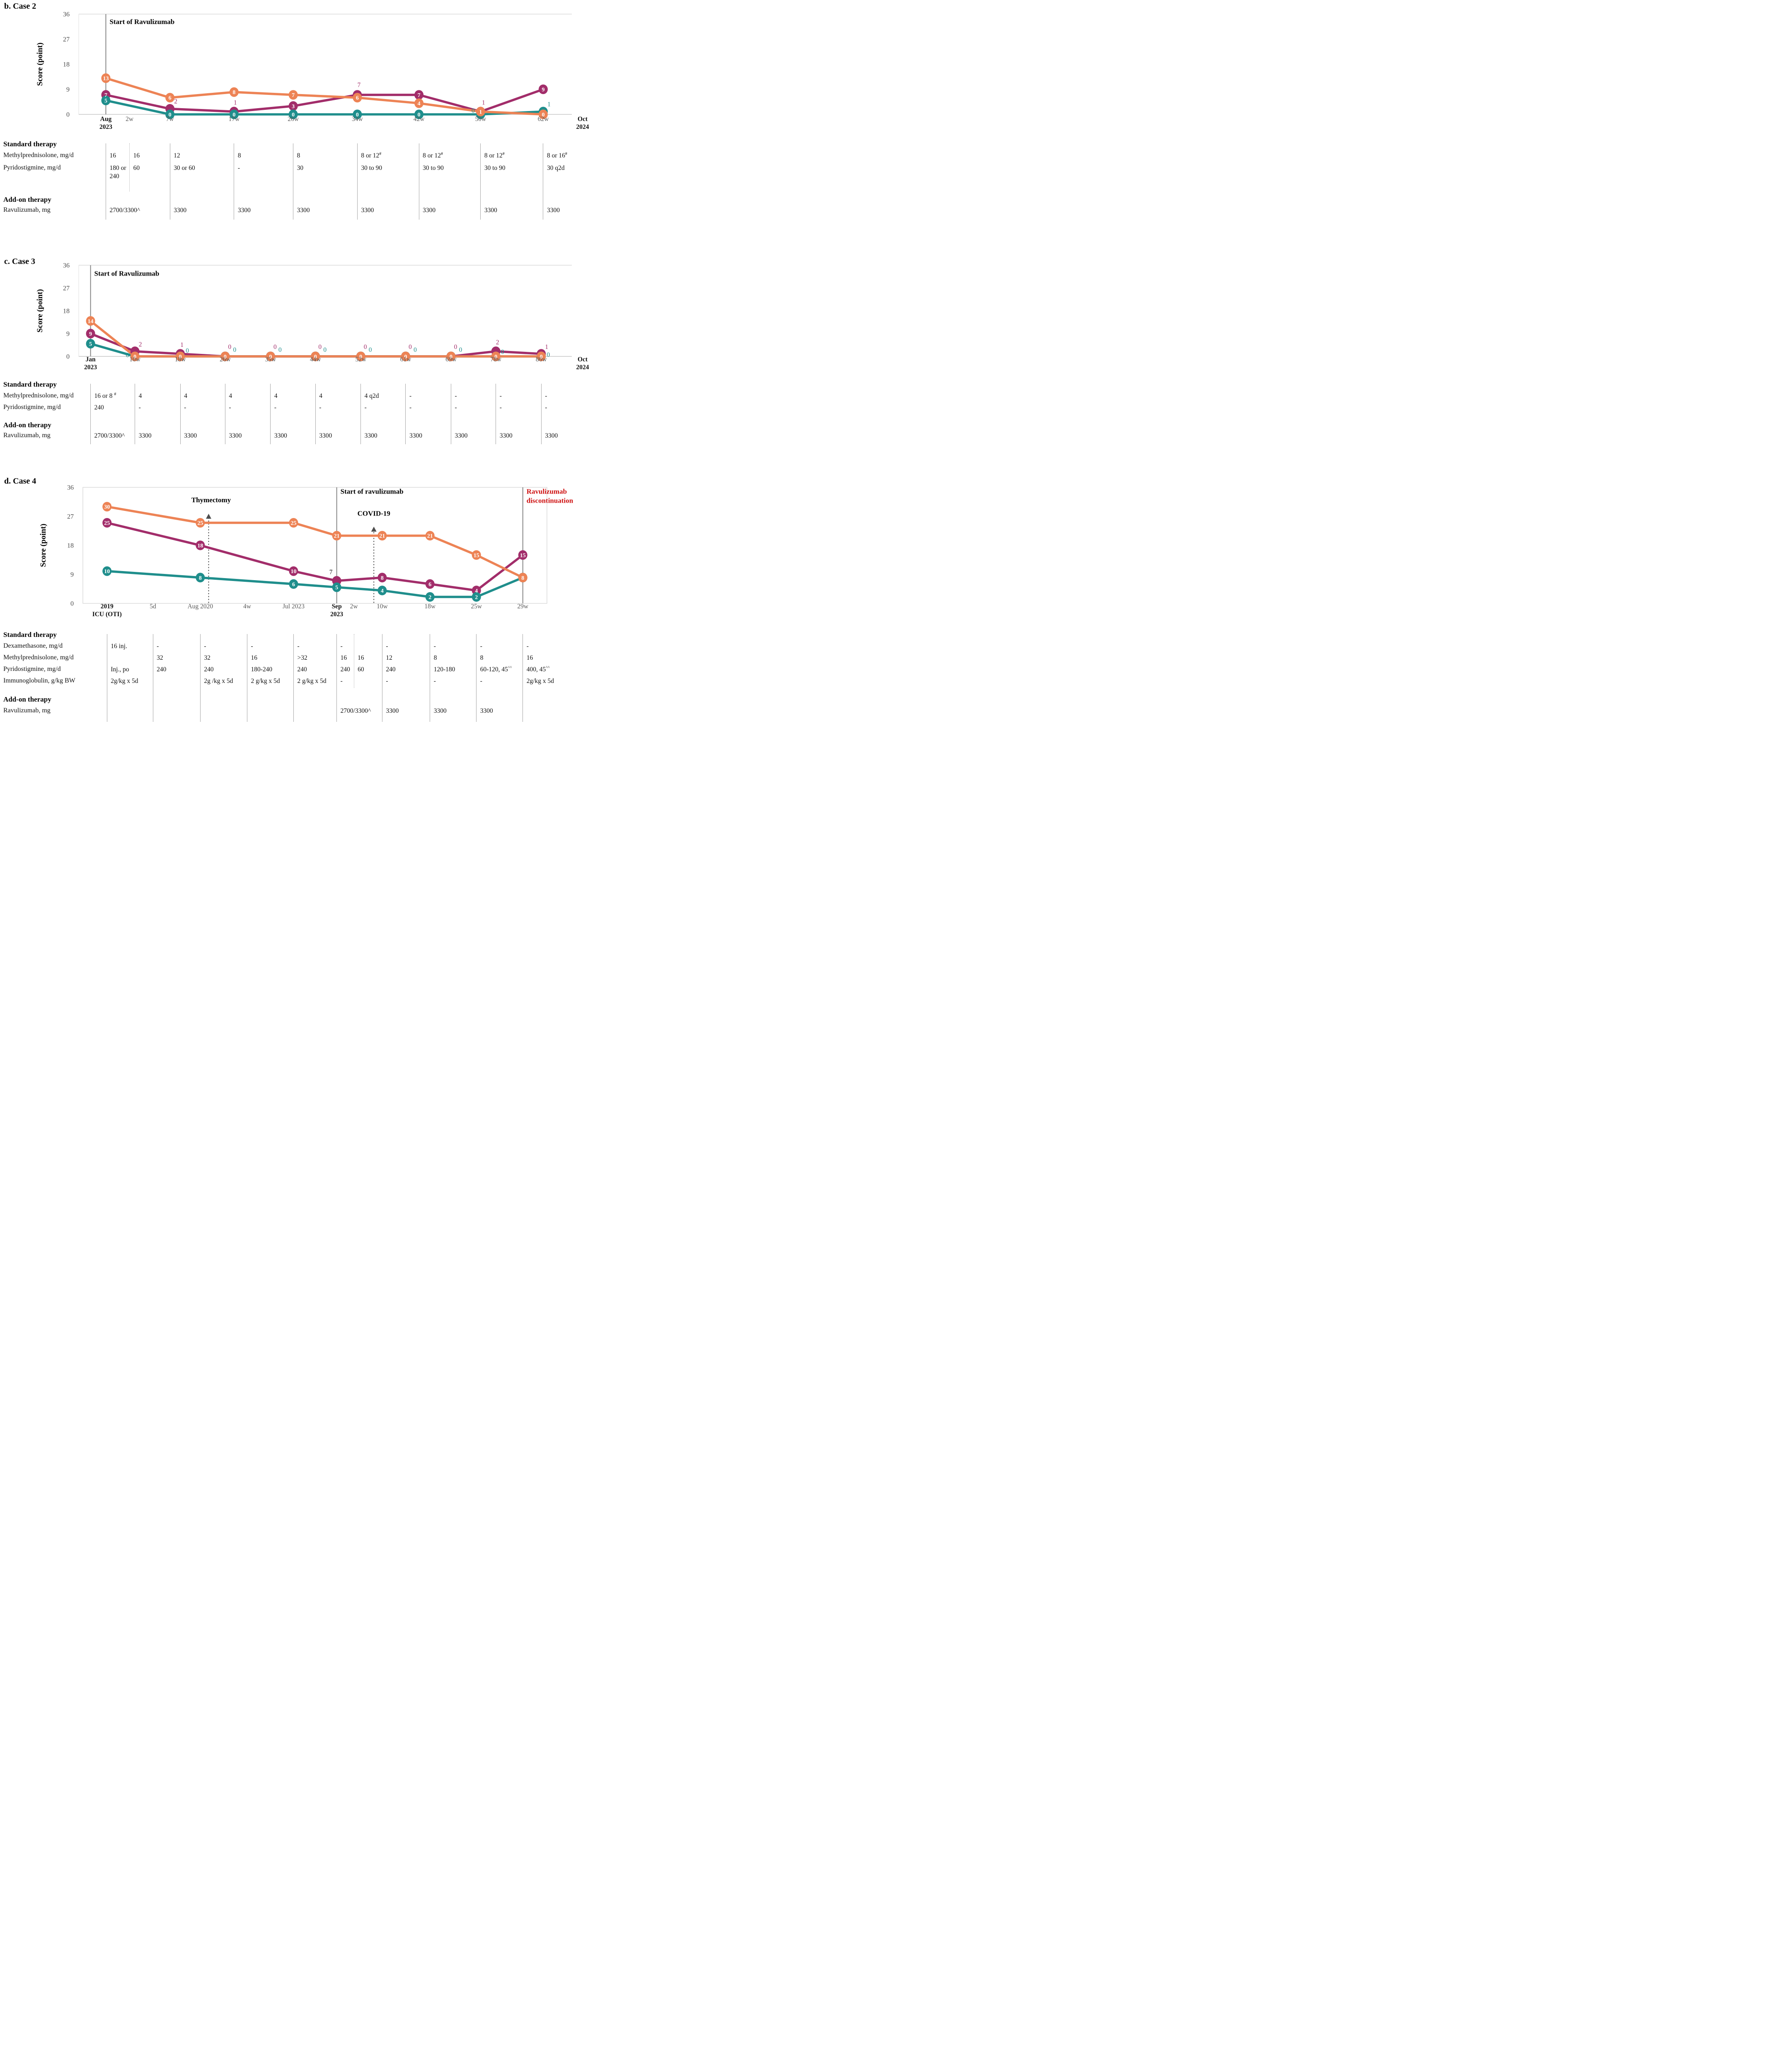 Image resolution: width=1790 pixels, height=2072 pixels. What do you see at coordinates (71, 487) in the screenshot?
I see `y-tick-label: 36` at bounding box center [71, 487].